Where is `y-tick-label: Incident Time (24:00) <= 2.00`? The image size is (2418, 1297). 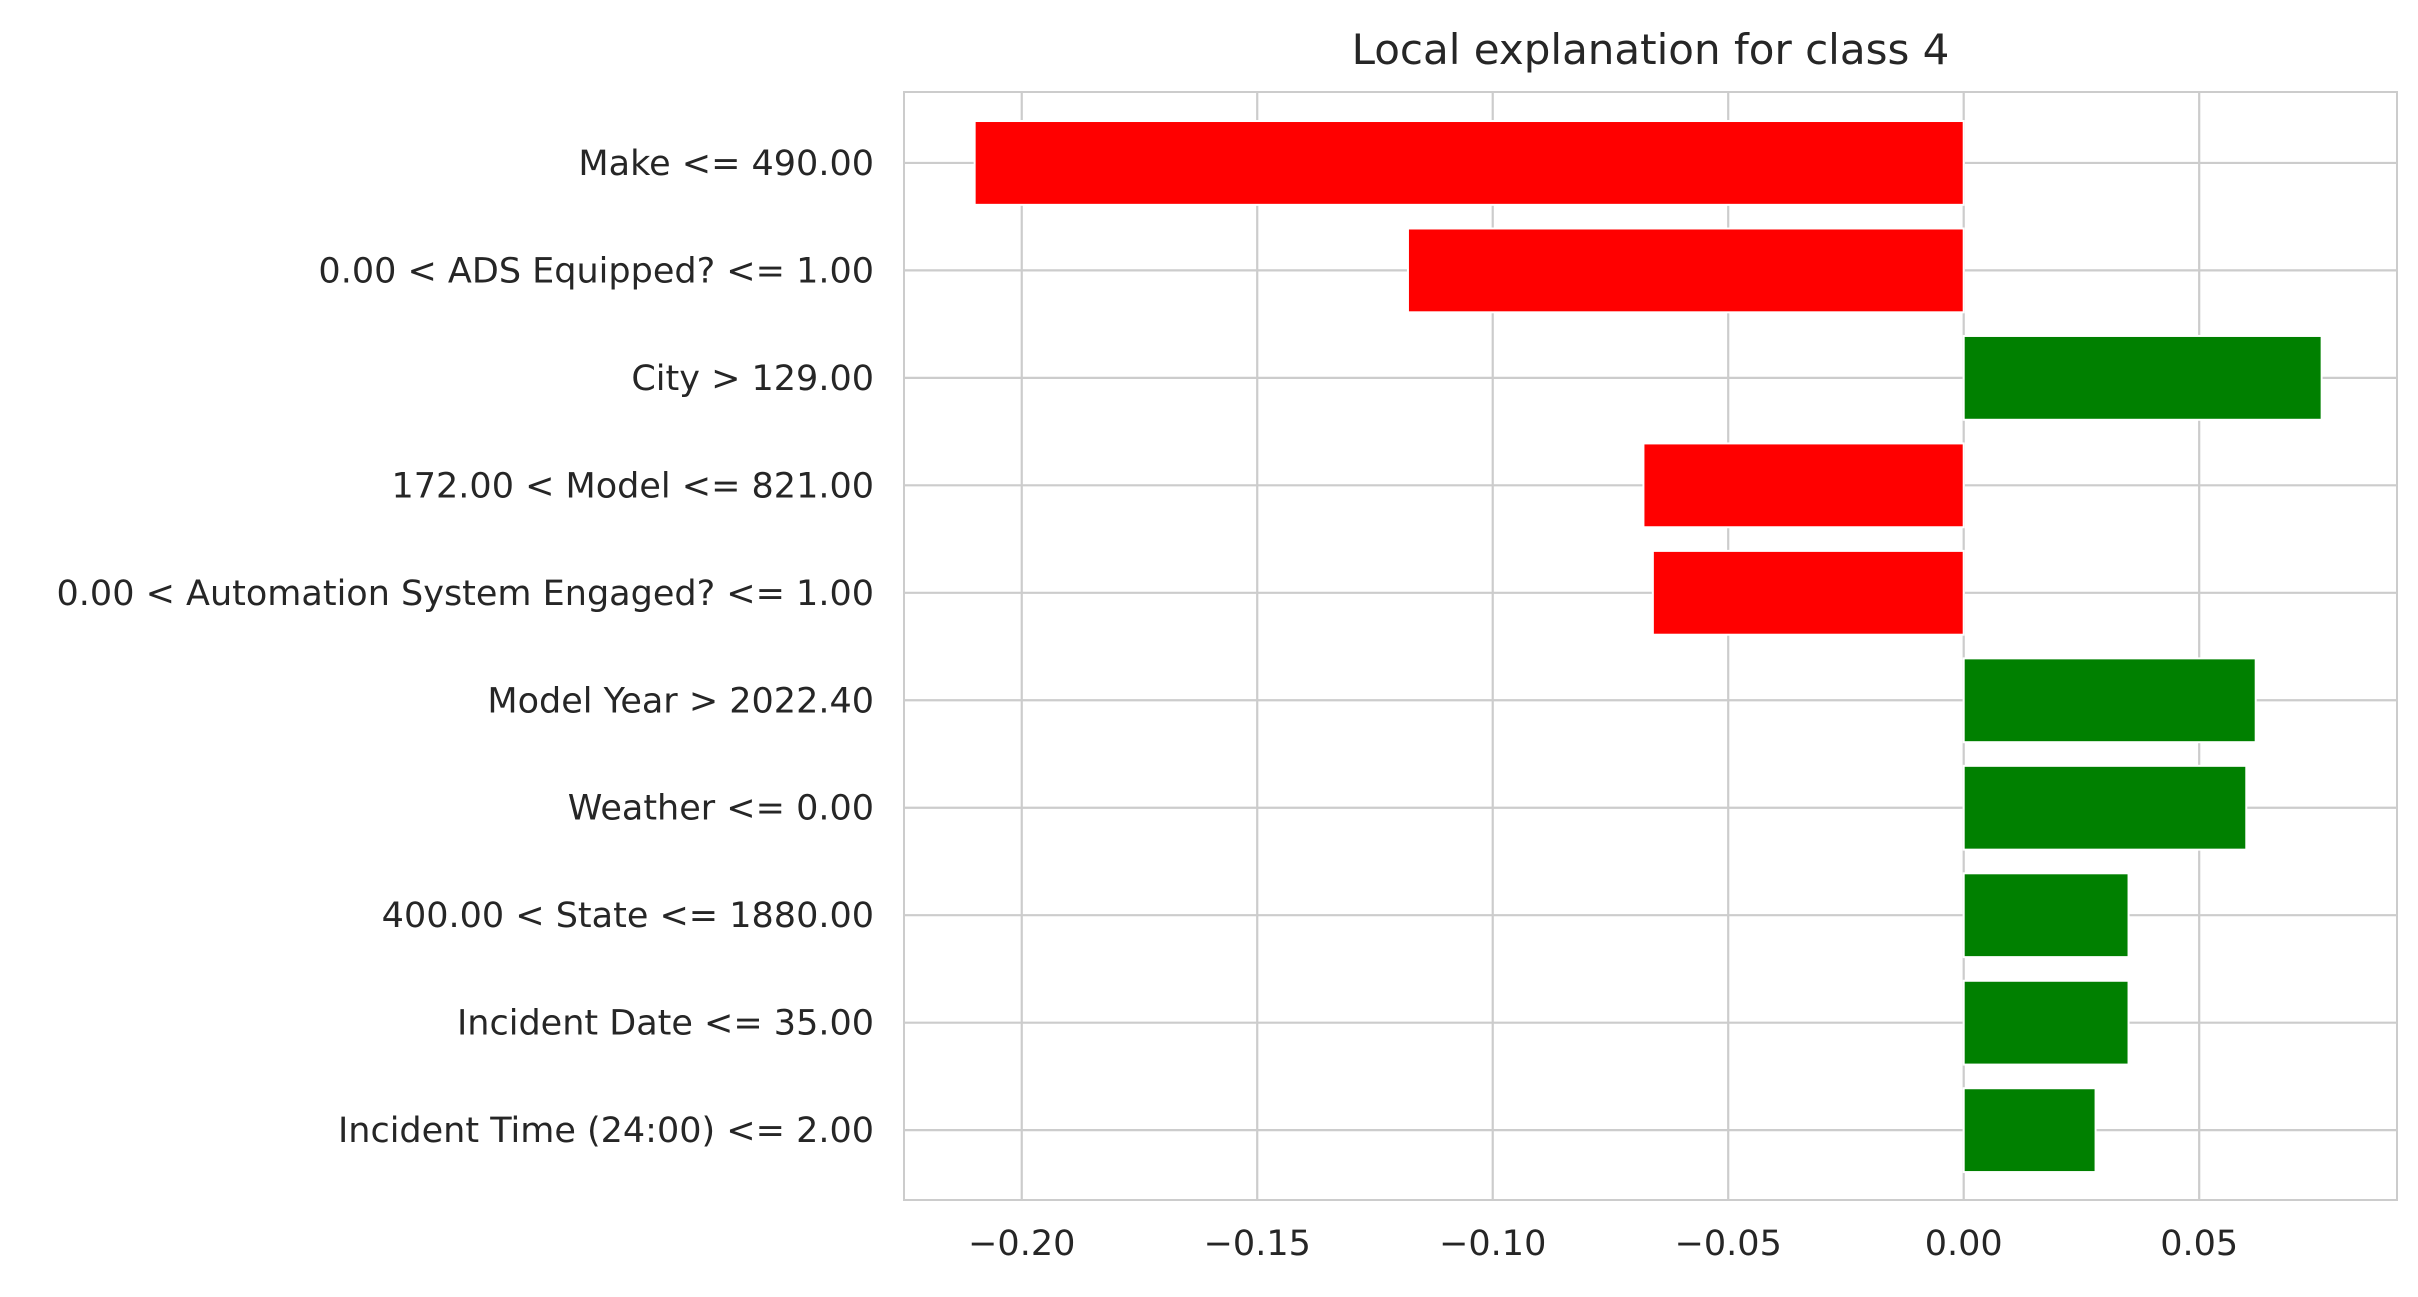 y-tick-label: Incident Time (24:00) <= 2.00 is located at coordinates (606, 1131).